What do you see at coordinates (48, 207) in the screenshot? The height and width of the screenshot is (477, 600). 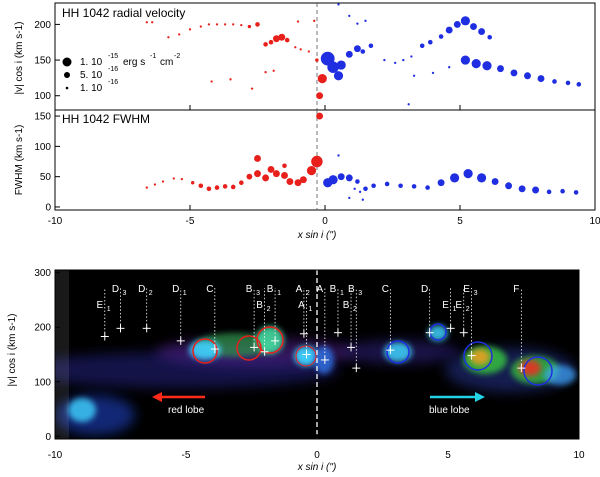 I see `ytick-label: 0` at bounding box center [48, 207].